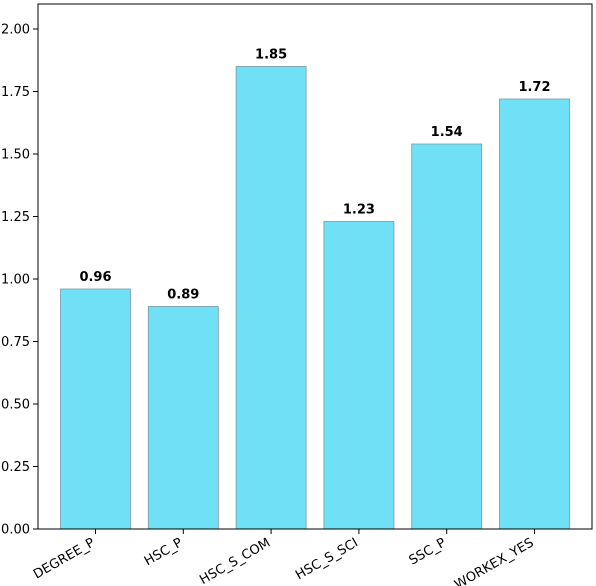  I want to click on x-tick-label: HSC_P, so click(164, 552).